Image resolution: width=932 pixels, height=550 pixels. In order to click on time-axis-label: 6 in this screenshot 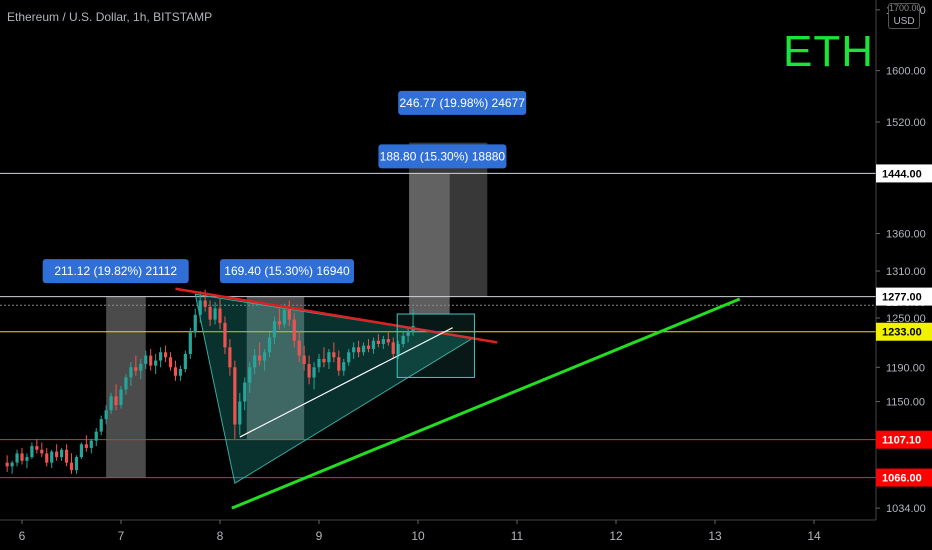, I will do `click(22, 536)`.